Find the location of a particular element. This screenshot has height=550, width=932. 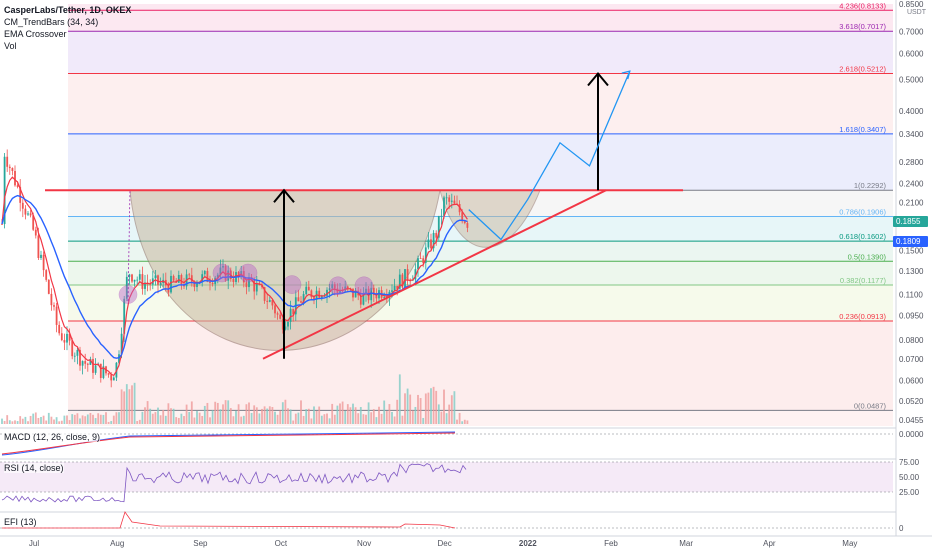

projection-path is located at coordinates (549, 155).